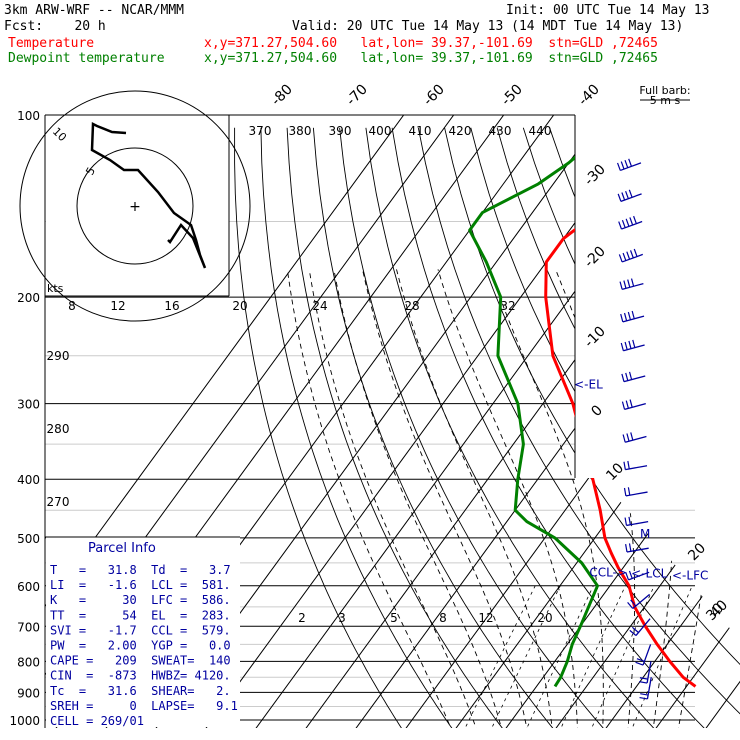 The width and height of the screenshot is (740, 740). What do you see at coordinates (433, 94) in the screenshot?
I see `isotherm-label: -60` at bounding box center [433, 94].